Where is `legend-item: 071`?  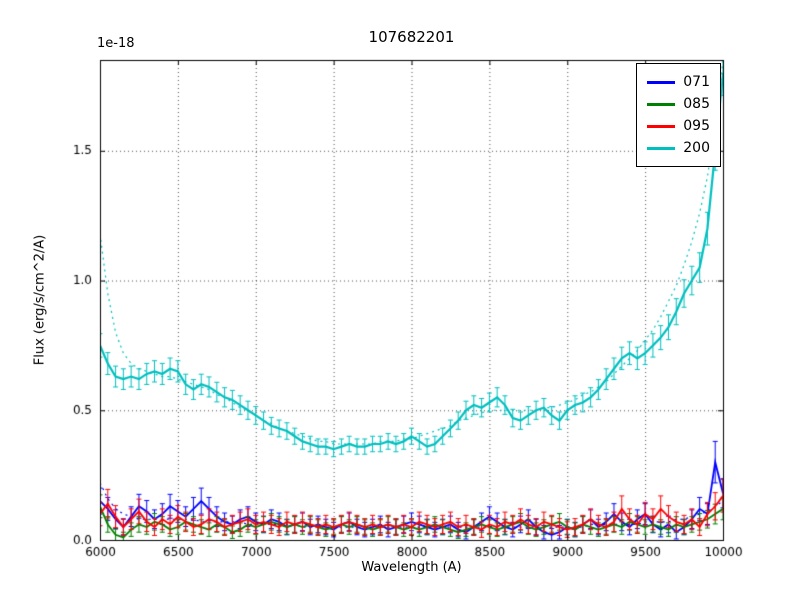 legend-item: 071 is located at coordinates (678, 82).